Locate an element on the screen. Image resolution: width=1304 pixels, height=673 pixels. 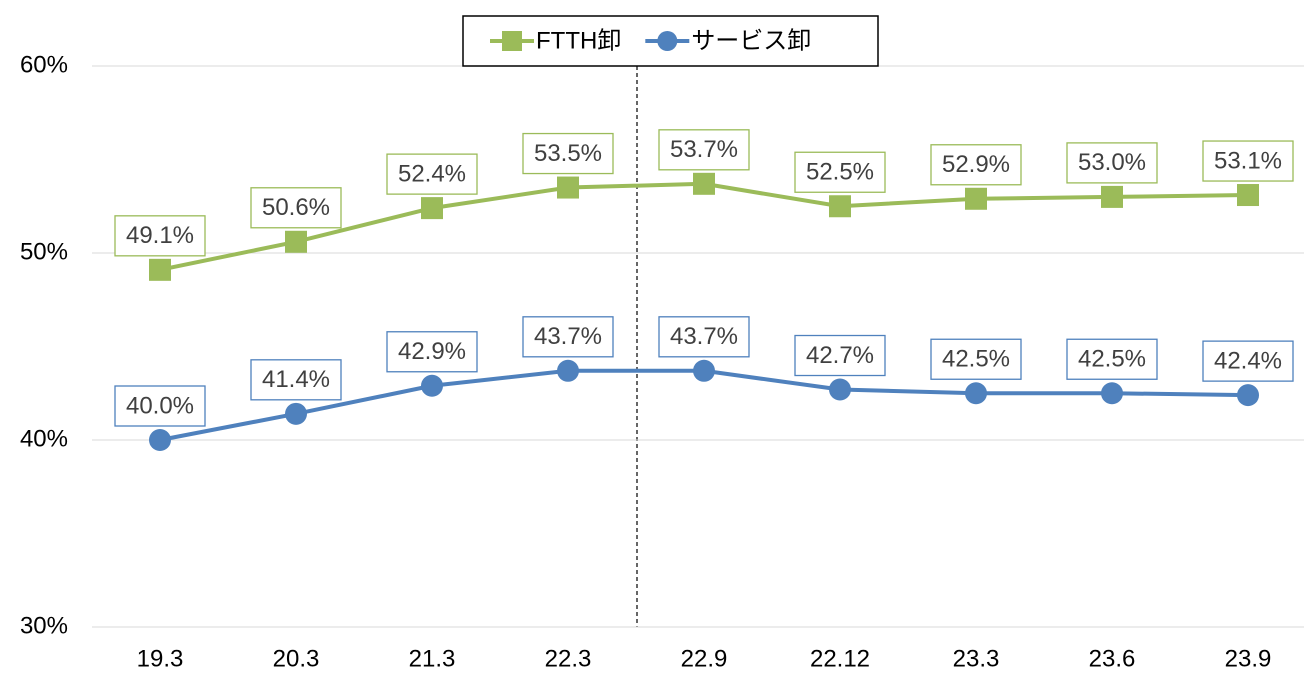
data-label: 52.9% is located at coordinates (976, 164).